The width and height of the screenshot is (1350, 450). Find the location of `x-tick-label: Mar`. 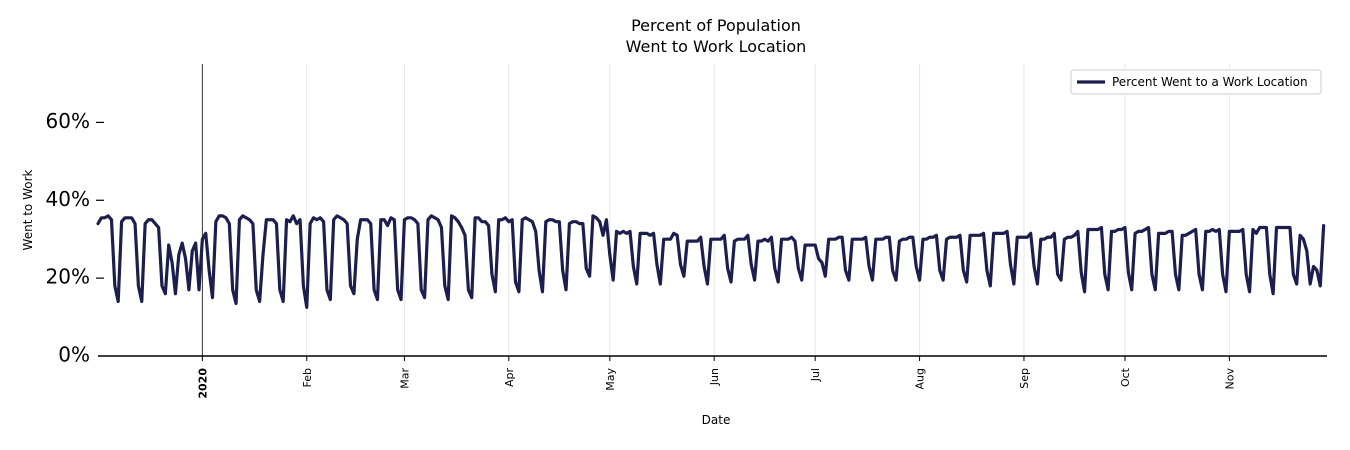

x-tick-label: Mar is located at coordinates (404, 378).